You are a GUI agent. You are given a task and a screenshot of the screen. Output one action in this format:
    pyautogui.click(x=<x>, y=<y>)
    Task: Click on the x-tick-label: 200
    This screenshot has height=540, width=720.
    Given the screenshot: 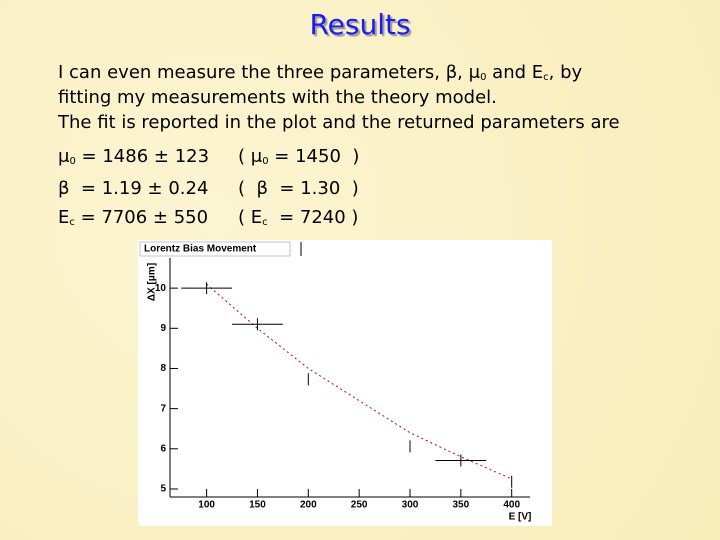 What is the action you would take?
    pyautogui.click(x=308, y=505)
    